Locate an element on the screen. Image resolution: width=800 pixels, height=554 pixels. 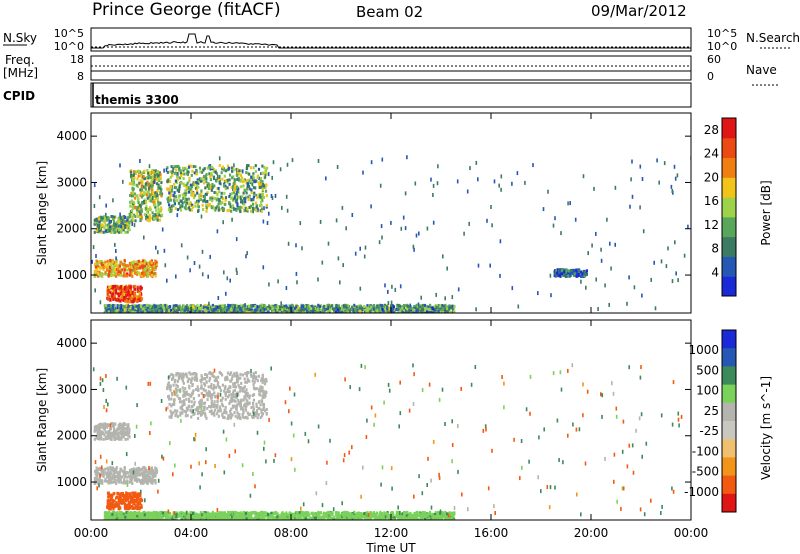
cpid-value: themis 3300 is located at coordinates (137, 100).